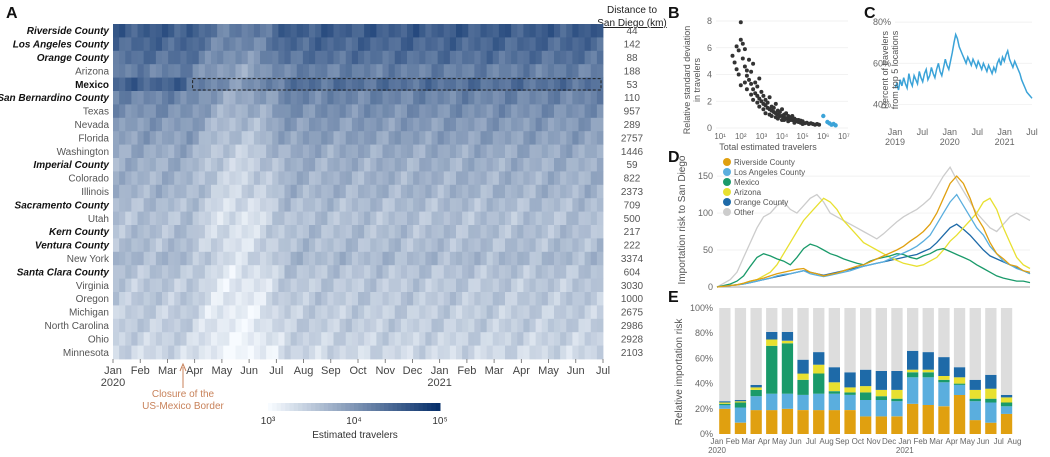 The width and height of the screenshot is (1050, 457). Describe the element at coordinates (704, 333) in the screenshot. I see `y-tick-label: 80%` at that location.